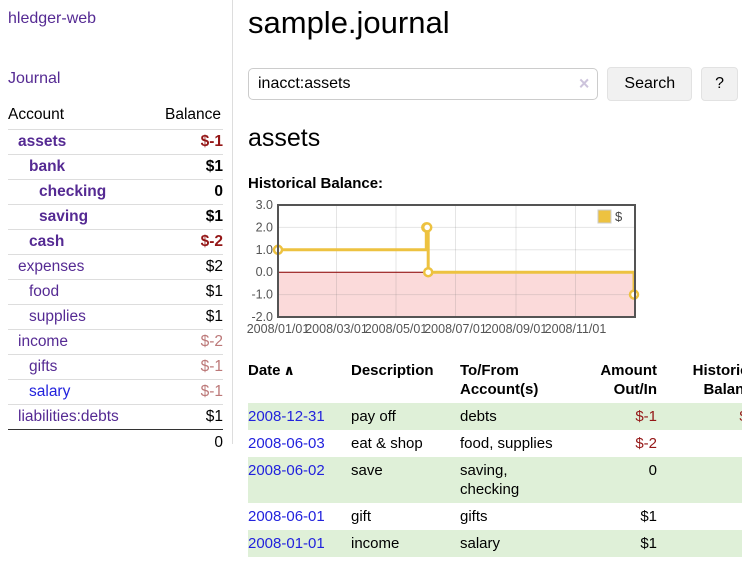  What do you see at coordinates (336, 329) in the screenshot?
I see `svg-text: 2008/03/01` at bounding box center [336, 329].